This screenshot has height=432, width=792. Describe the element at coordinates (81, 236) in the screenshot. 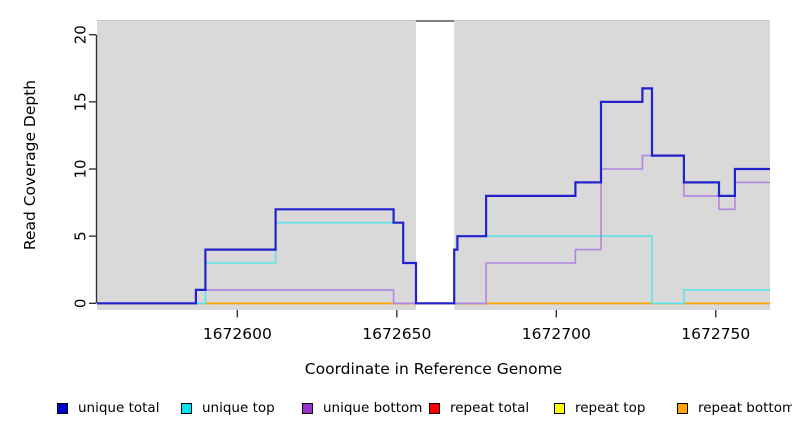

I see `y-tick-label: 5` at that location.